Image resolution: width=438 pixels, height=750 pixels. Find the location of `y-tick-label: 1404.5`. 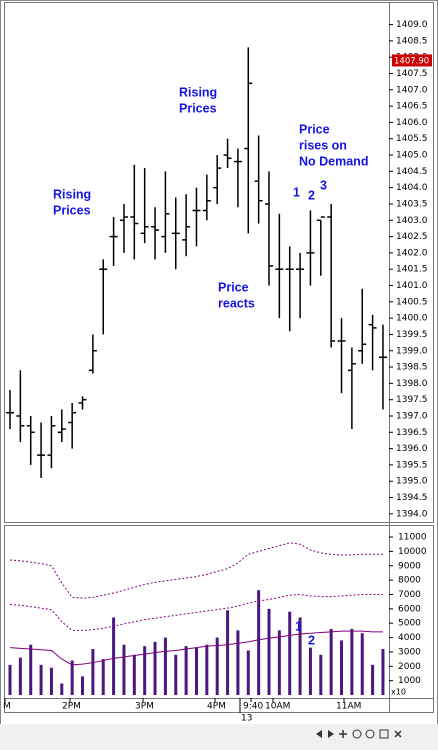

y-tick-label: 1404.5 is located at coordinates (412, 172).